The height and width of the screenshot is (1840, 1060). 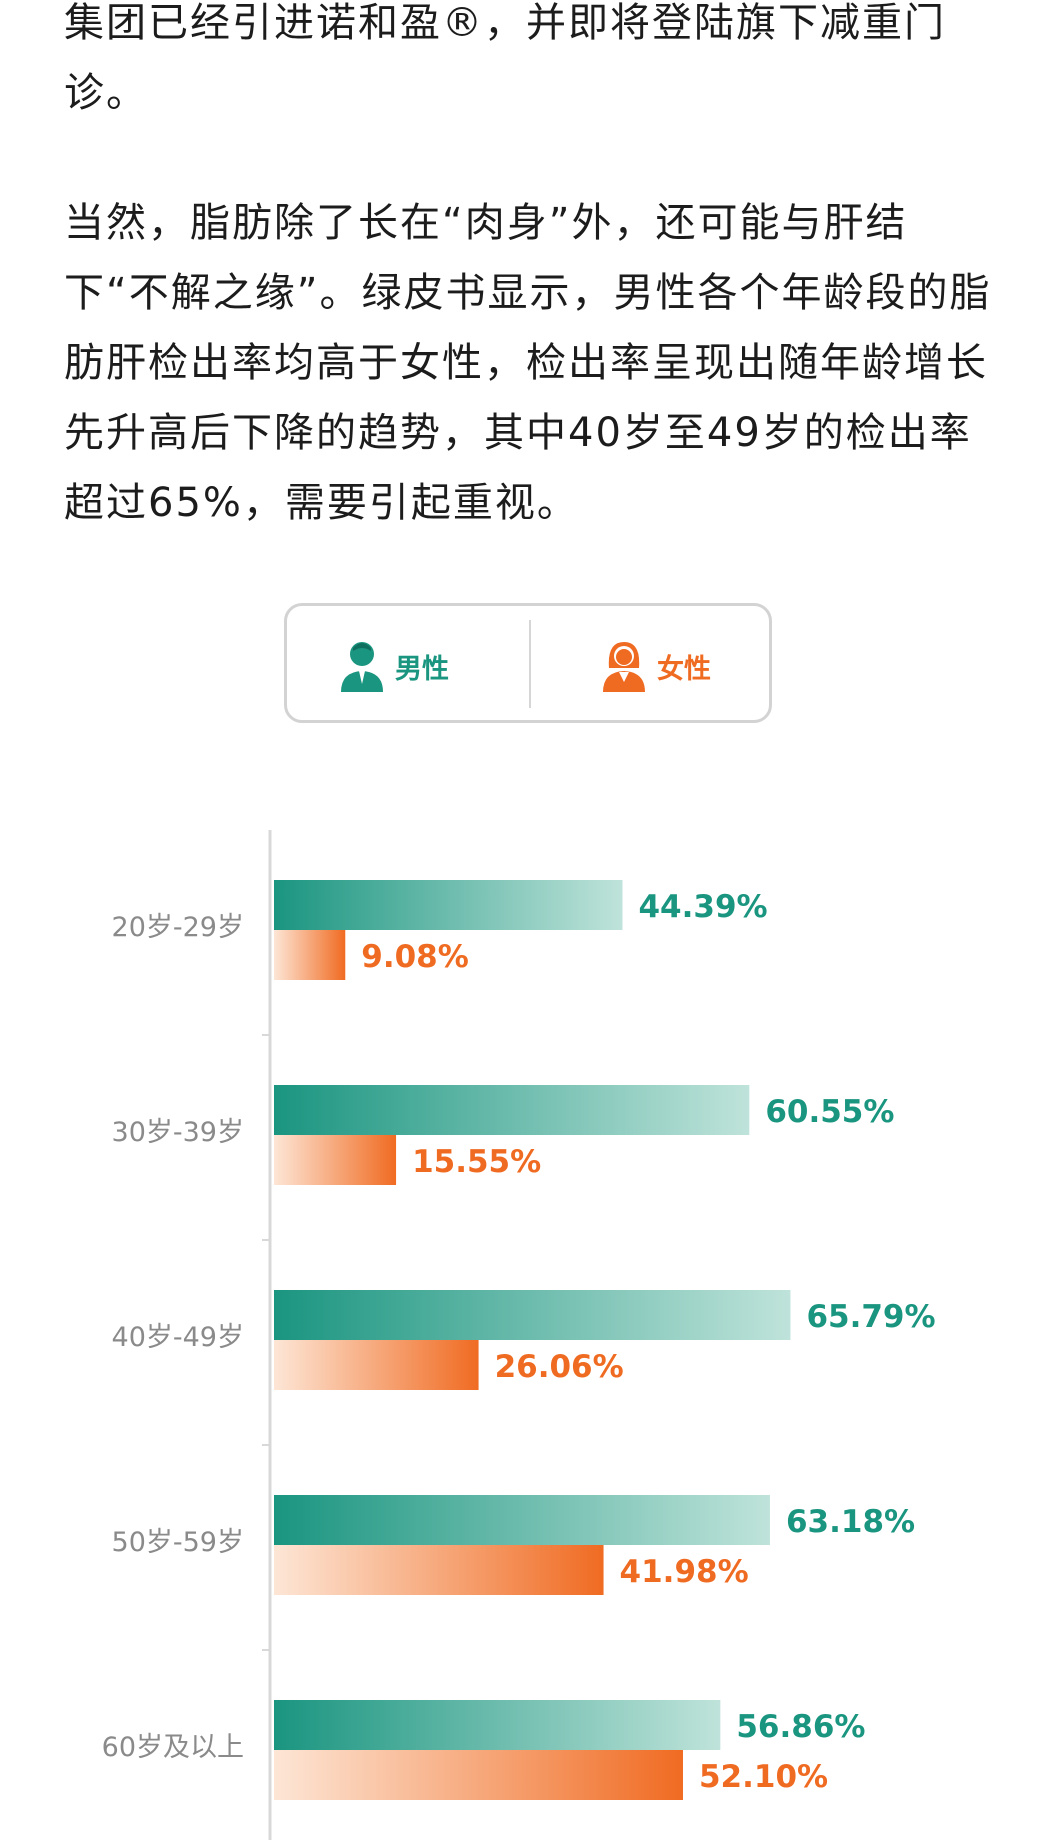 What do you see at coordinates (624, 667) in the screenshot?
I see `female-person-icon` at bounding box center [624, 667].